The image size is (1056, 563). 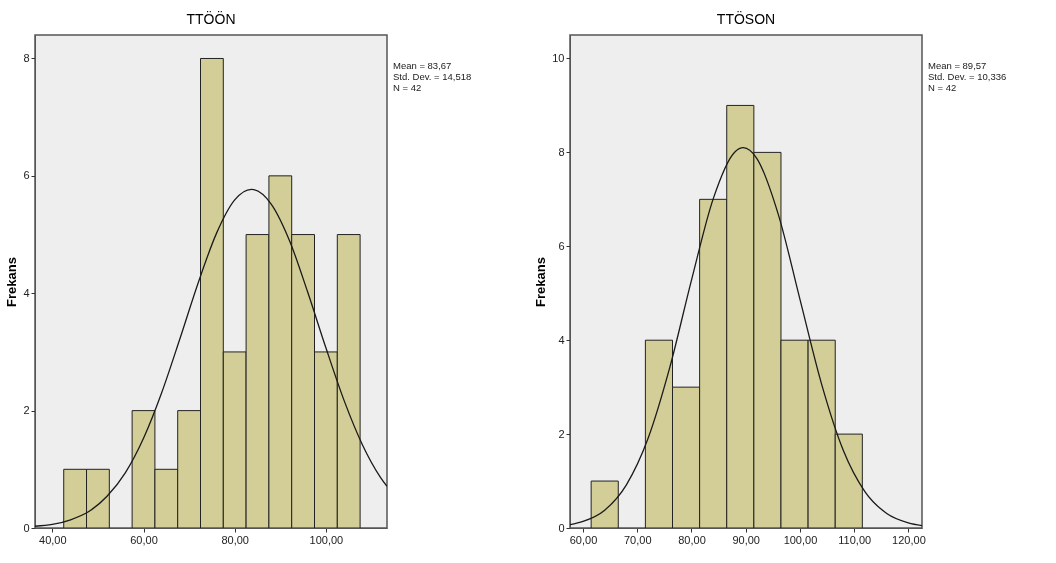 I want to click on x-tick-label: 40,00, so click(x=53, y=539).